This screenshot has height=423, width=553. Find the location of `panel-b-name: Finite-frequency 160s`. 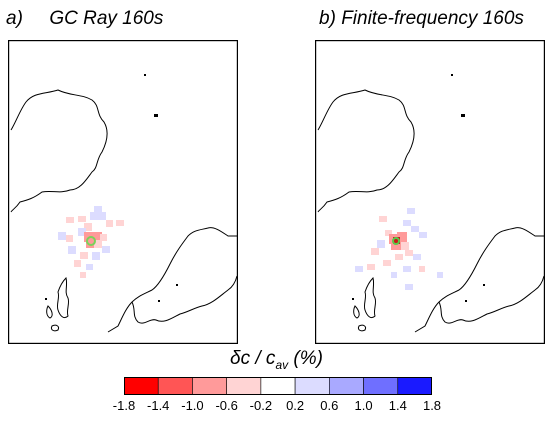

panel-b-name: Finite-frequency 160s is located at coordinates (432, 18).